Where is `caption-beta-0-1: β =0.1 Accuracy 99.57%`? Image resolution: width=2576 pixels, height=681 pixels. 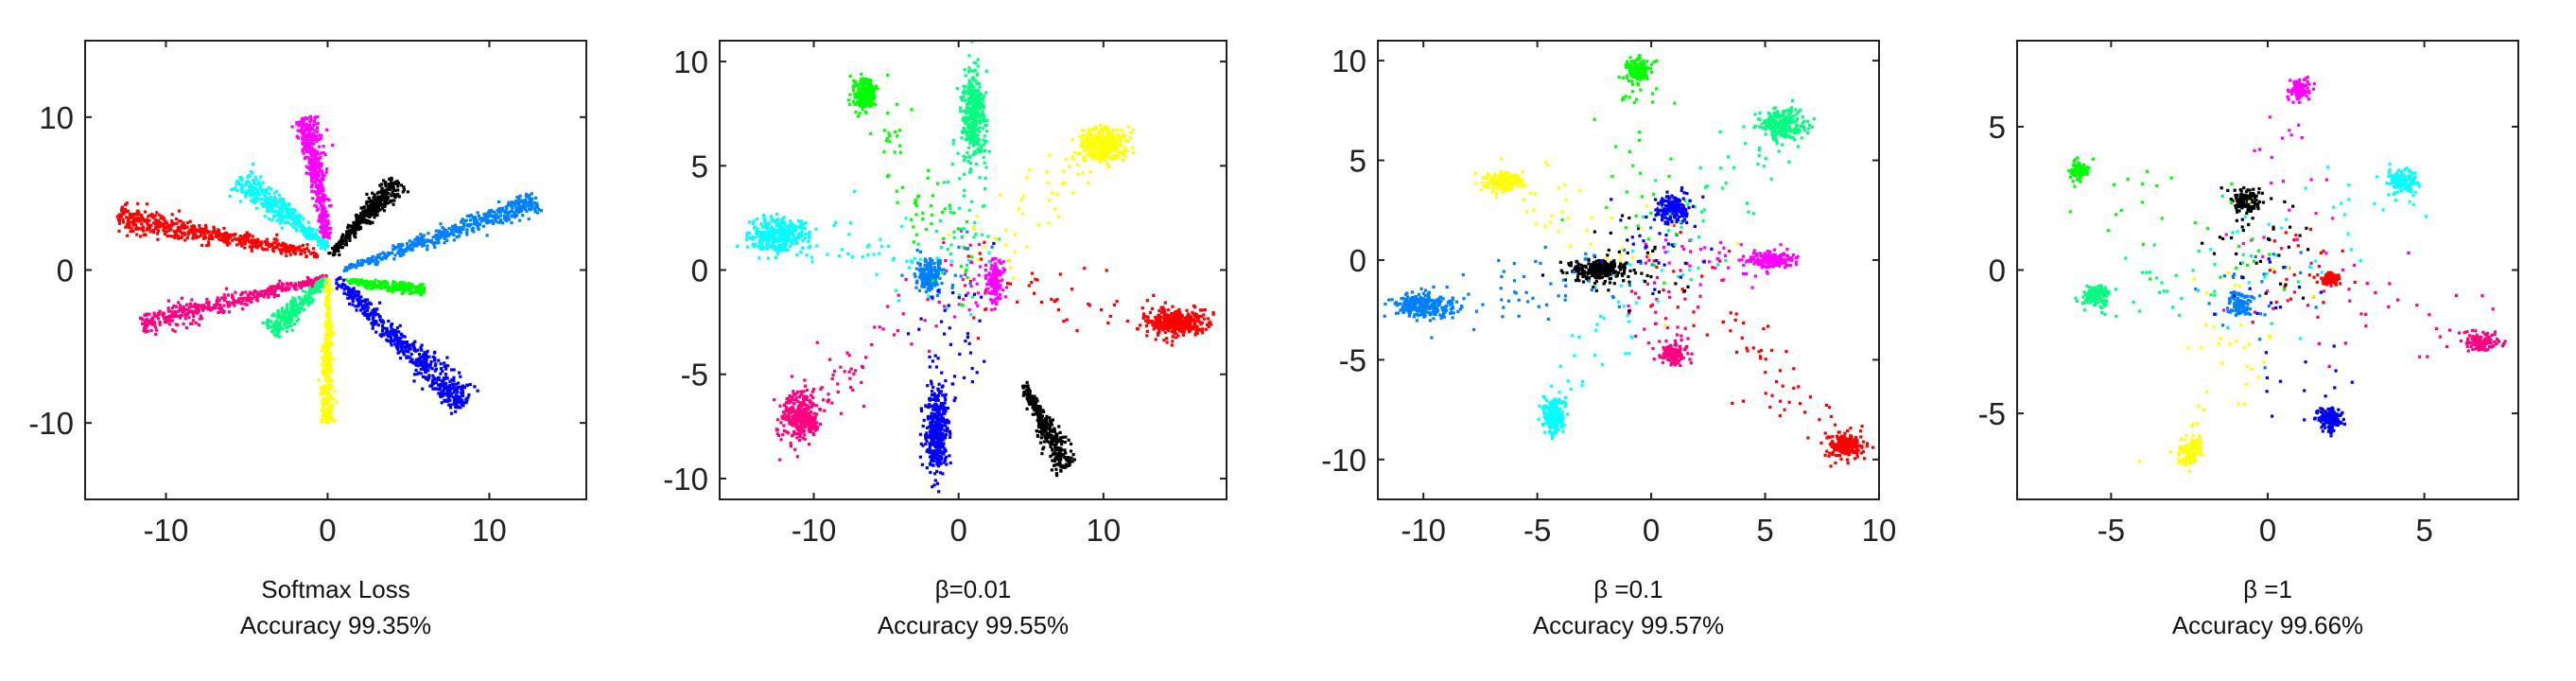
caption-beta-0-1: β =0.1 Accuracy 99.57% is located at coordinates (1628, 607).